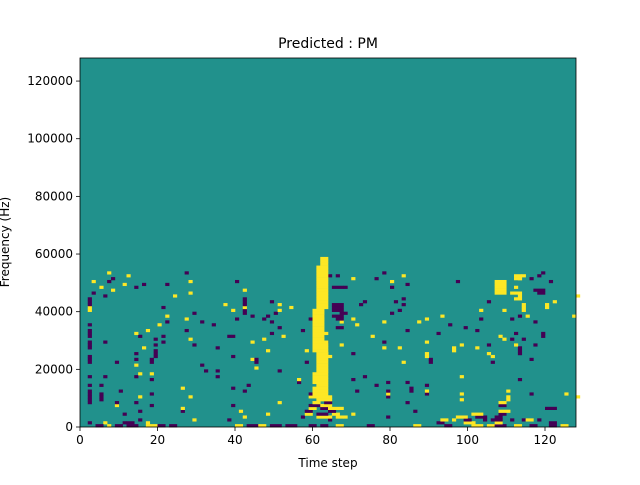 The image size is (640, 485). Describe the element at coordinates (327, 463) in the screenshot. I see `x-axis-label: Time step` at that location.